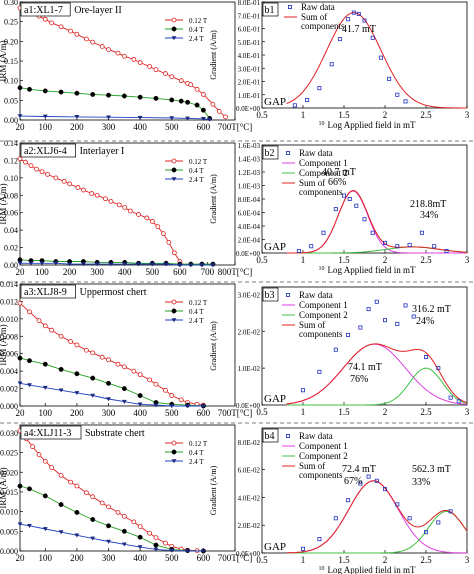 The height and width of the screenshot is (574, 474). What do you see at coordinates (270, 10) in the screenshot?
I see `panel-label: b1` at bounding box center [270, 10].